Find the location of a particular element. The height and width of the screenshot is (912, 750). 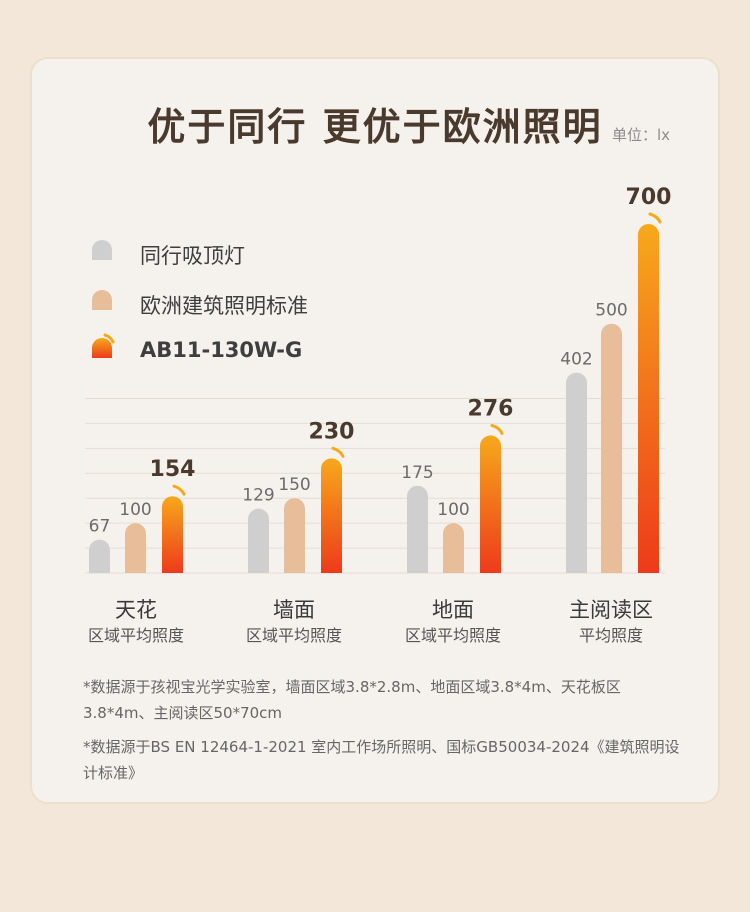

category-sublabel-ceiling: 区域平均照度 is located at coordinates (135, 635).